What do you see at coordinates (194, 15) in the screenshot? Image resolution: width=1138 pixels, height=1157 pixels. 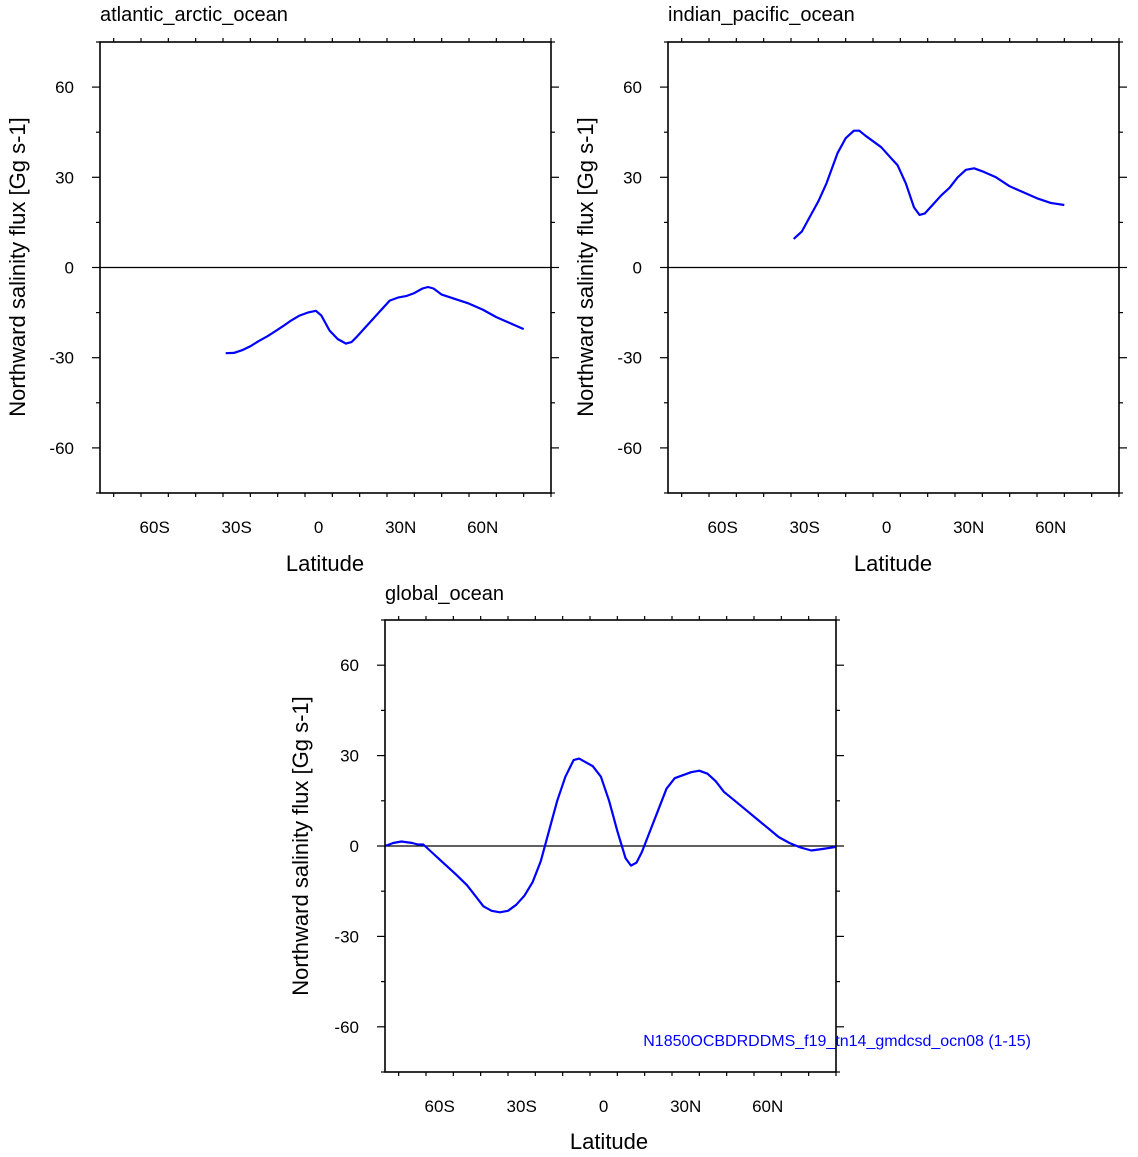 I see `panel-title: atlantic_arctic_ocean` at bounding box center [194, 15].